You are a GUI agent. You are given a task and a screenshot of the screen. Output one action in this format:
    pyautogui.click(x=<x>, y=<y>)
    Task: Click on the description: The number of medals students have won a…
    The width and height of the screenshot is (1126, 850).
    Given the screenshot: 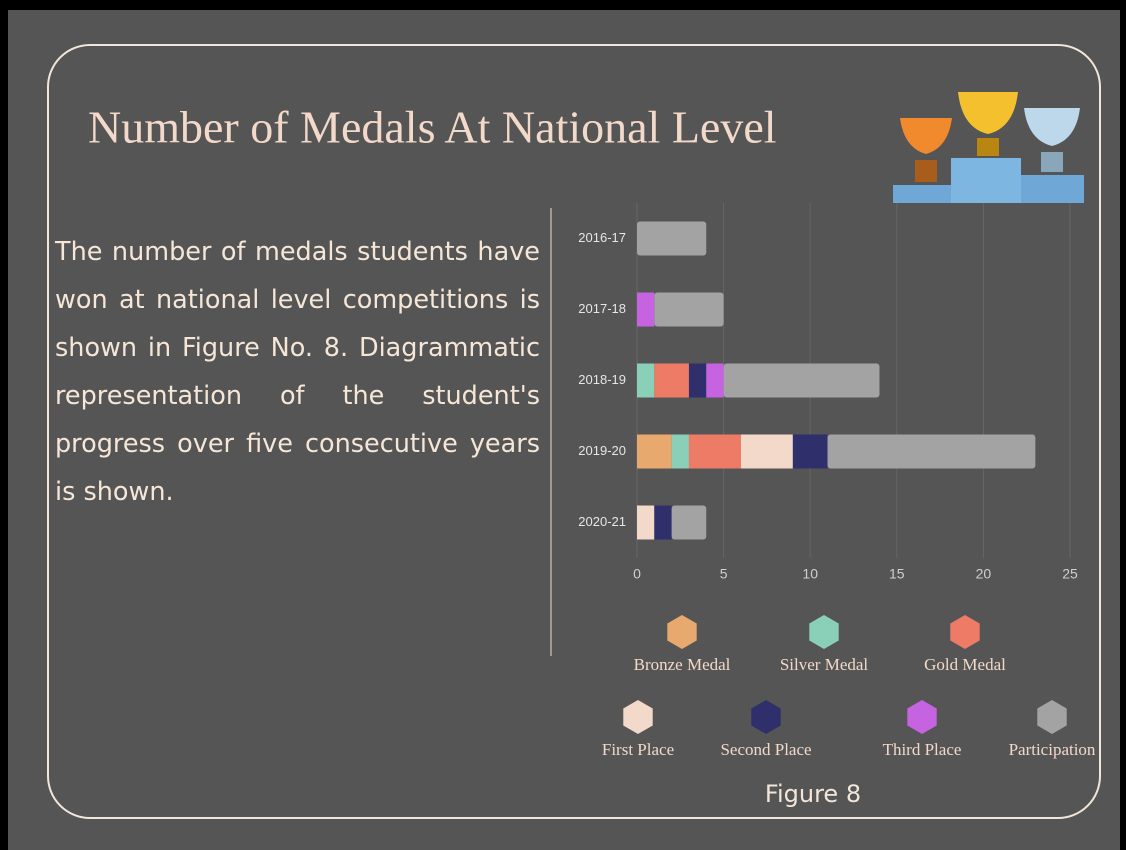 What is the action you would take?
    pyautogui.click(x=297, y=372)
    